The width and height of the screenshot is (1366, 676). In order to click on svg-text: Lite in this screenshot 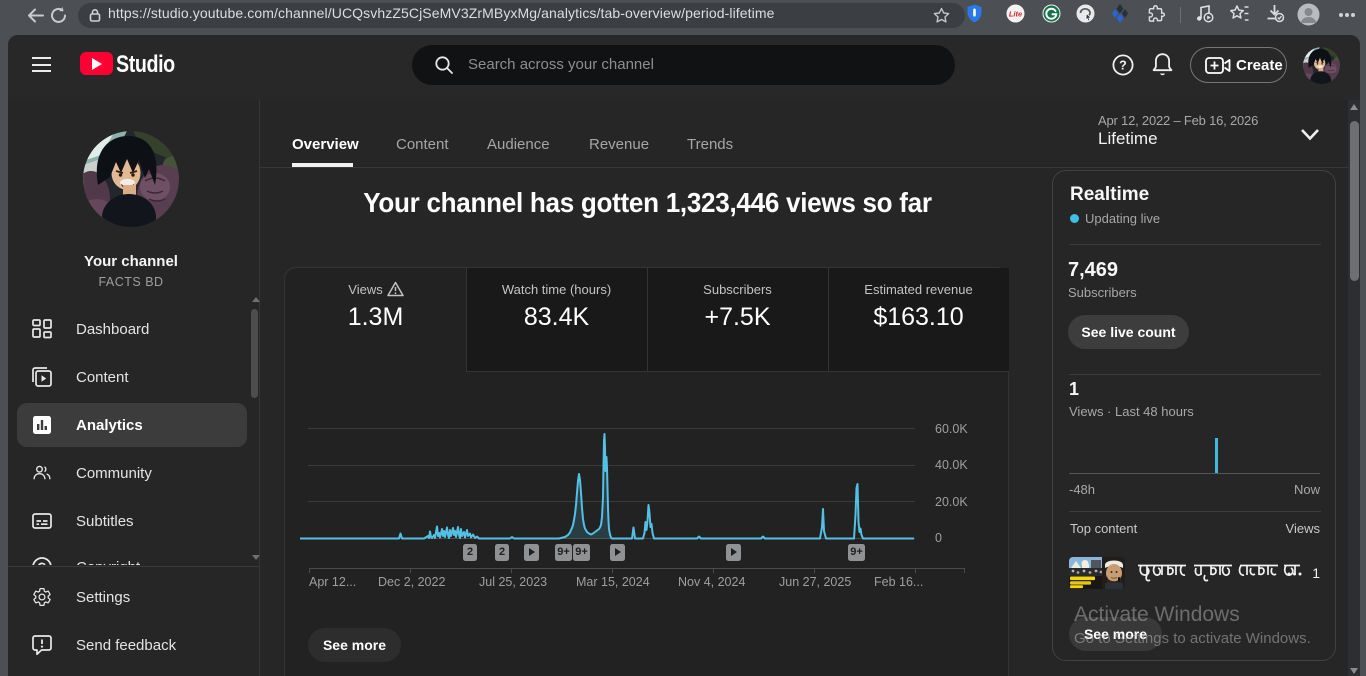, I will do `click(1015, 14)`.